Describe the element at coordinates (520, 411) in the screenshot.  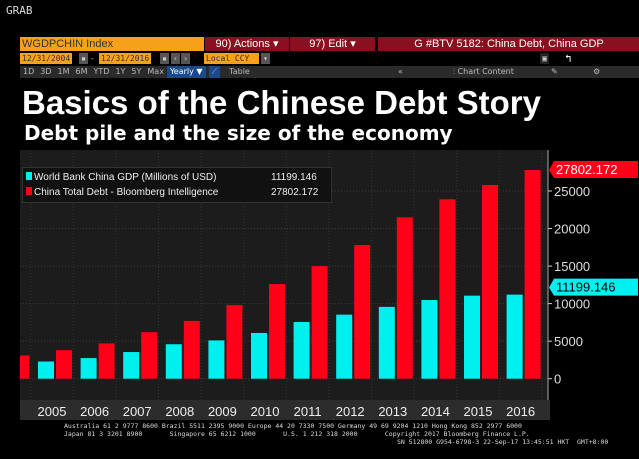
I see `x-tick-label: 2016` at that location.